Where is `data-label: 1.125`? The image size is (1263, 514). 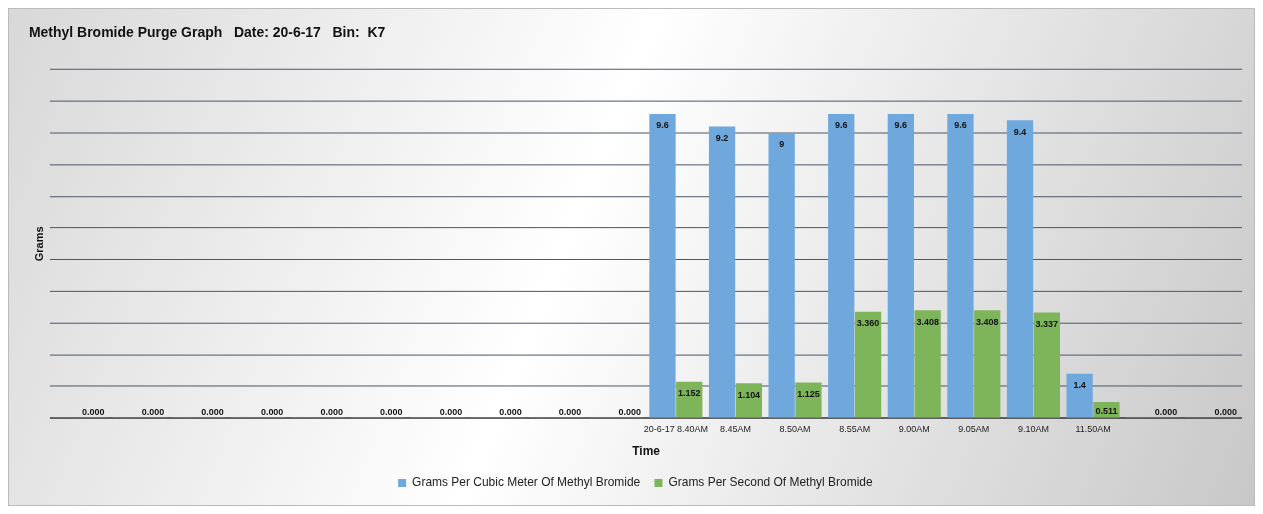 data-label: 1.125 is located at coordinates (808, 393).